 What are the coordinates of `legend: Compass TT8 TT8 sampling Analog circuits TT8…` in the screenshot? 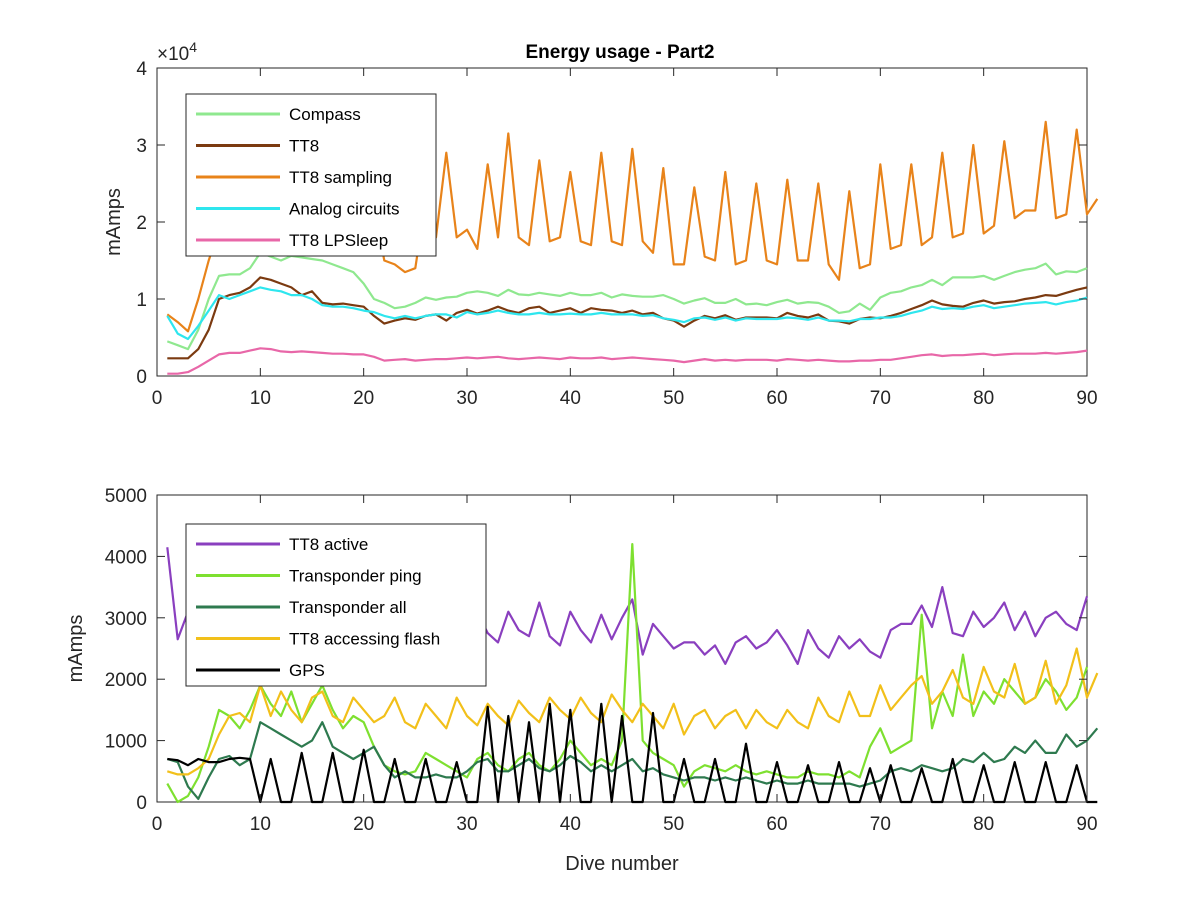 It's located at (311, 175).